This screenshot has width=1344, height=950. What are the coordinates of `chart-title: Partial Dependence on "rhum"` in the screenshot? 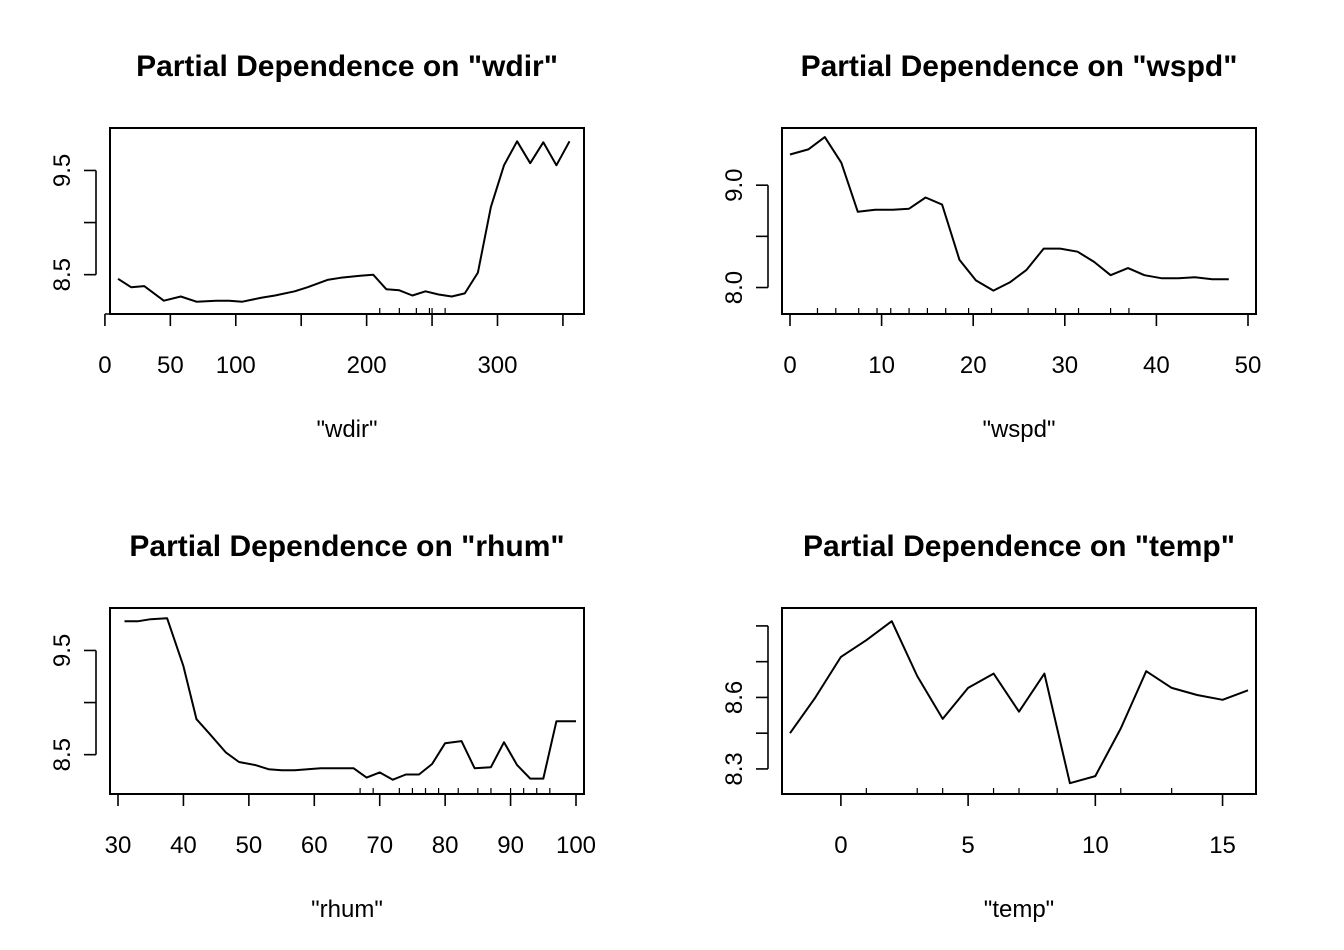 It's located at (346, 546).